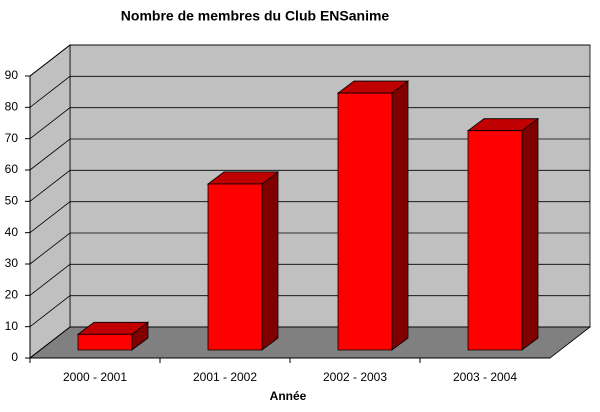 This screenshot has height=412, width=600. Describe the element at coordinates (225, 377) in the screenshot. I see `x-tick-label: 2001 - 2002` at that location.